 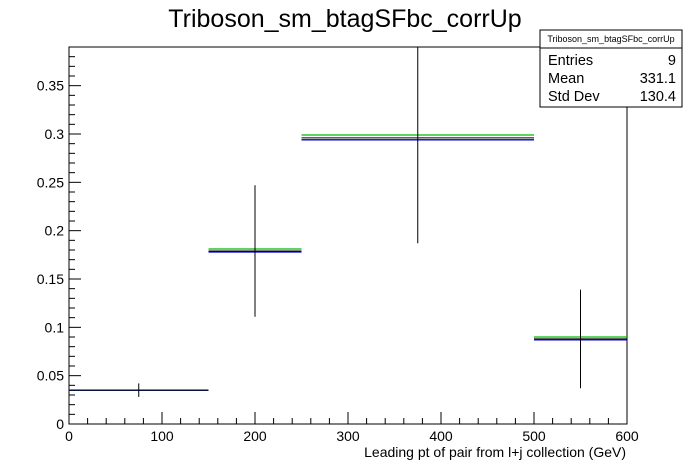 What do you see at coordinates (441, 436) in the screenshot?
I see `x-tick-label: 400` at bounding box center [441, 436].